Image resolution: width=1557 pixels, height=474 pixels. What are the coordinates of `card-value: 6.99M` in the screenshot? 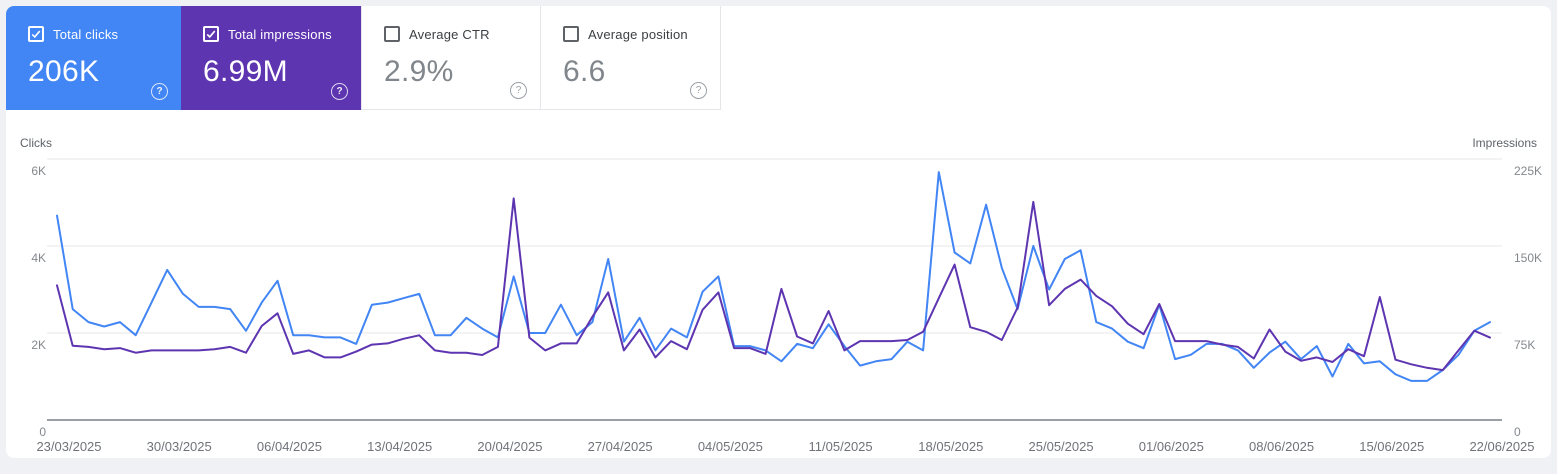 It's located at (245, 71).